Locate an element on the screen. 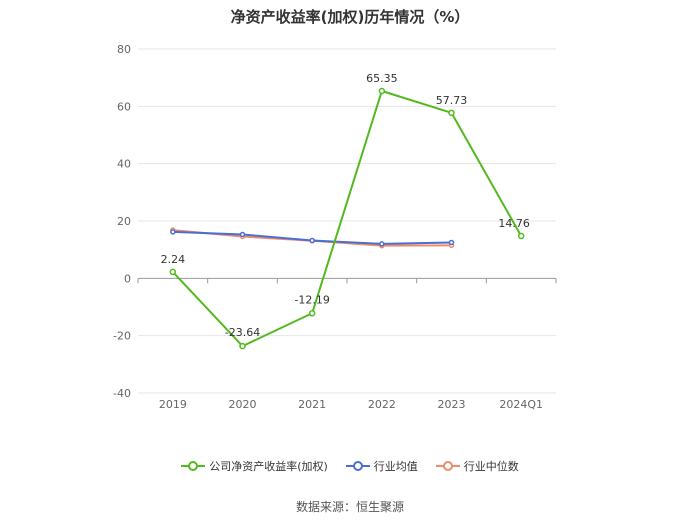  y-tick-label: -40 is located at coordinates (122, 393).